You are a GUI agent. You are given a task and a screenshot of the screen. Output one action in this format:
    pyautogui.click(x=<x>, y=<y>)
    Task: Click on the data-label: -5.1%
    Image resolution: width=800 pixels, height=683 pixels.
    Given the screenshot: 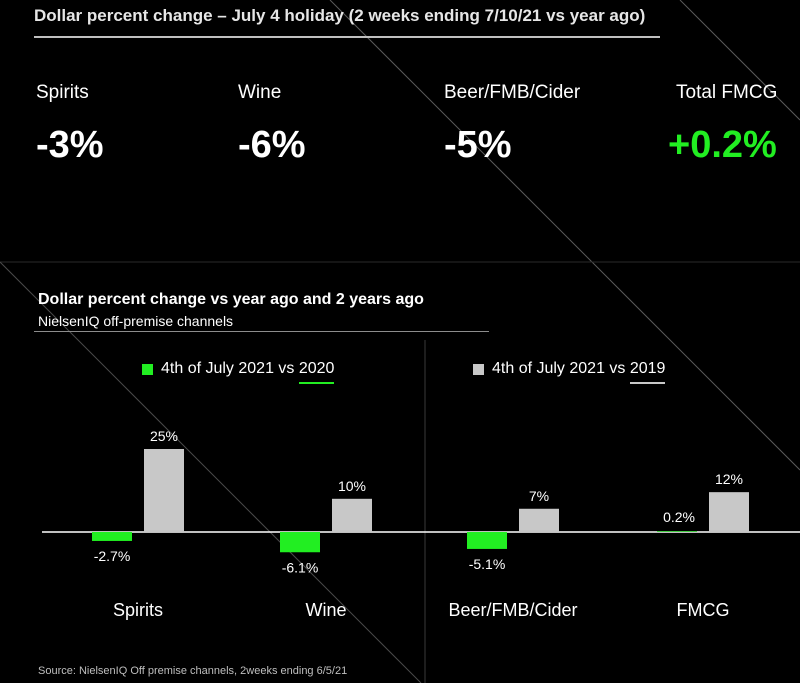 What is the action you would take?
    pyautogui.click(x=487, y=564)
    